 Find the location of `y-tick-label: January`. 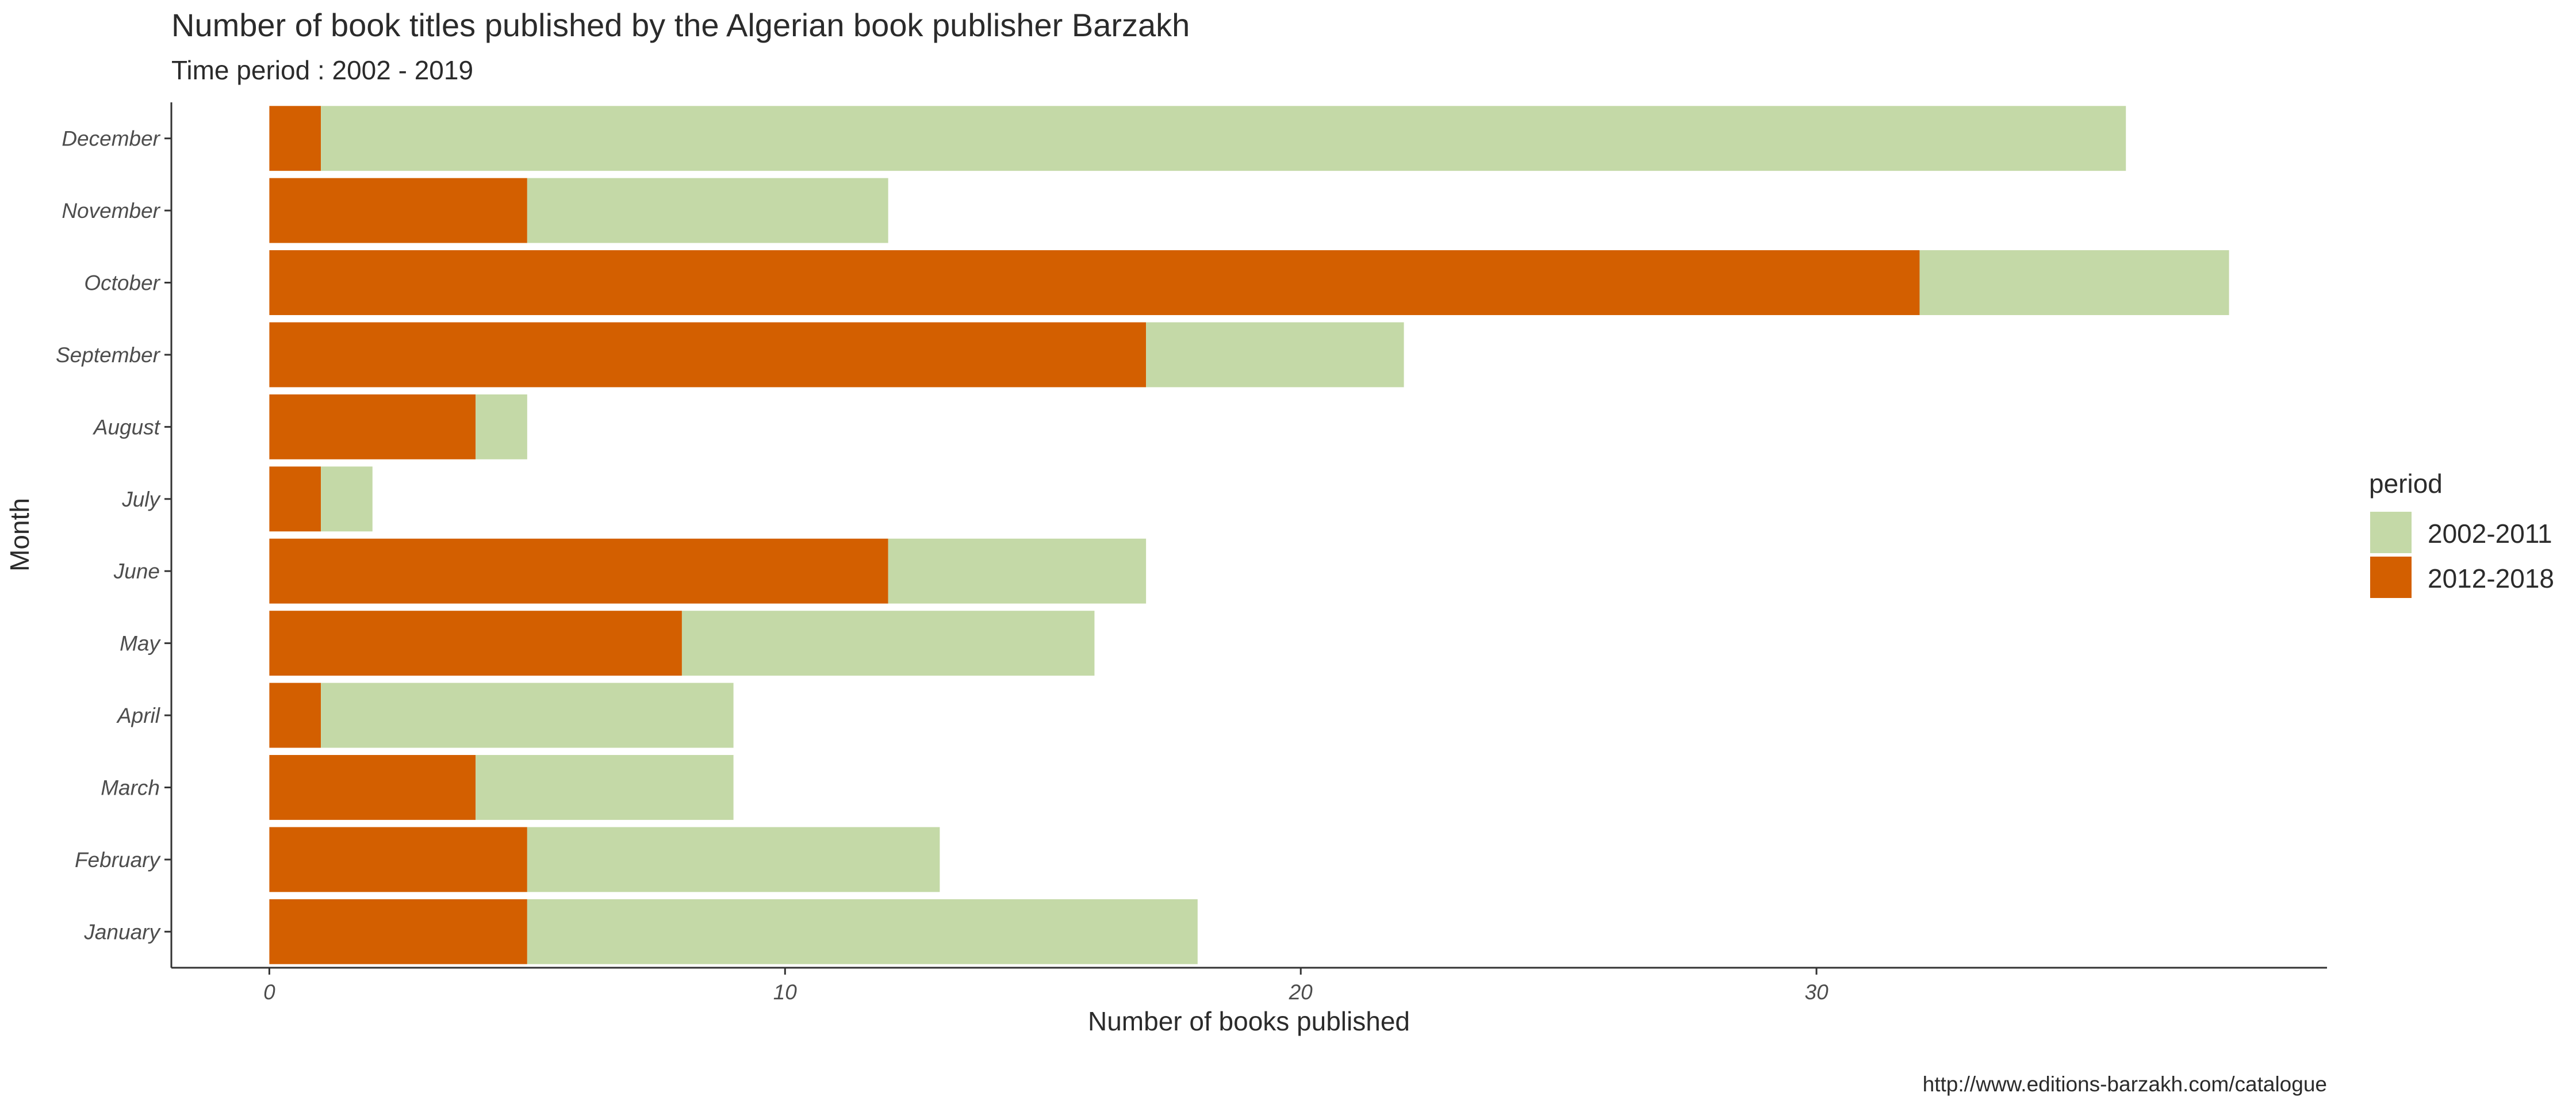

y-tick-label: January is located at coordinates (122, 932).